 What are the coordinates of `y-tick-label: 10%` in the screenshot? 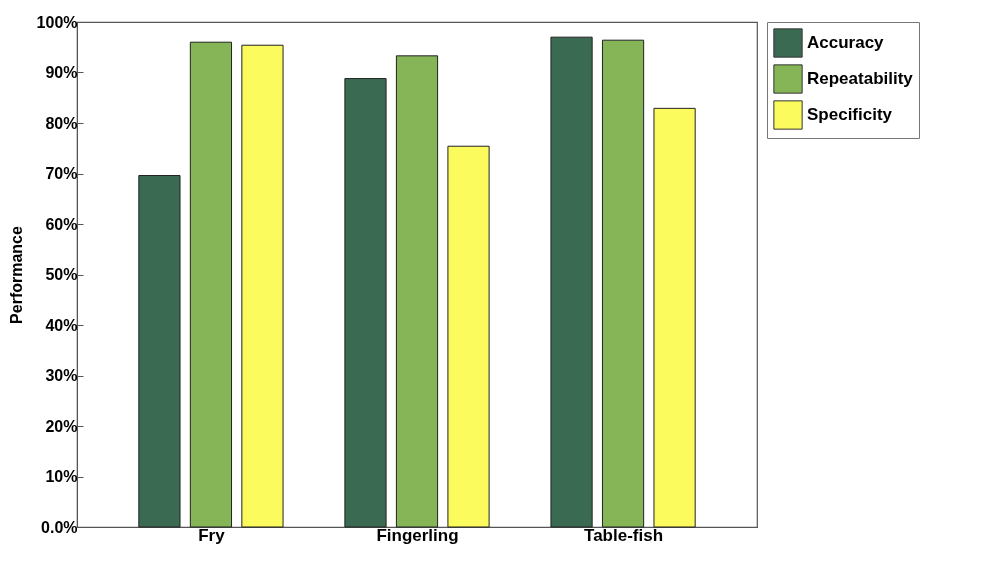 It's located at (61, 476).